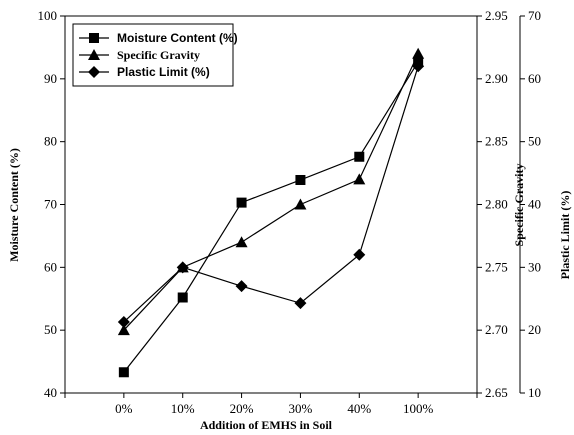  Describe the element at coordinates (48, 15) in the screenshot. I see `left-axis-tick-label: 100` at that location.